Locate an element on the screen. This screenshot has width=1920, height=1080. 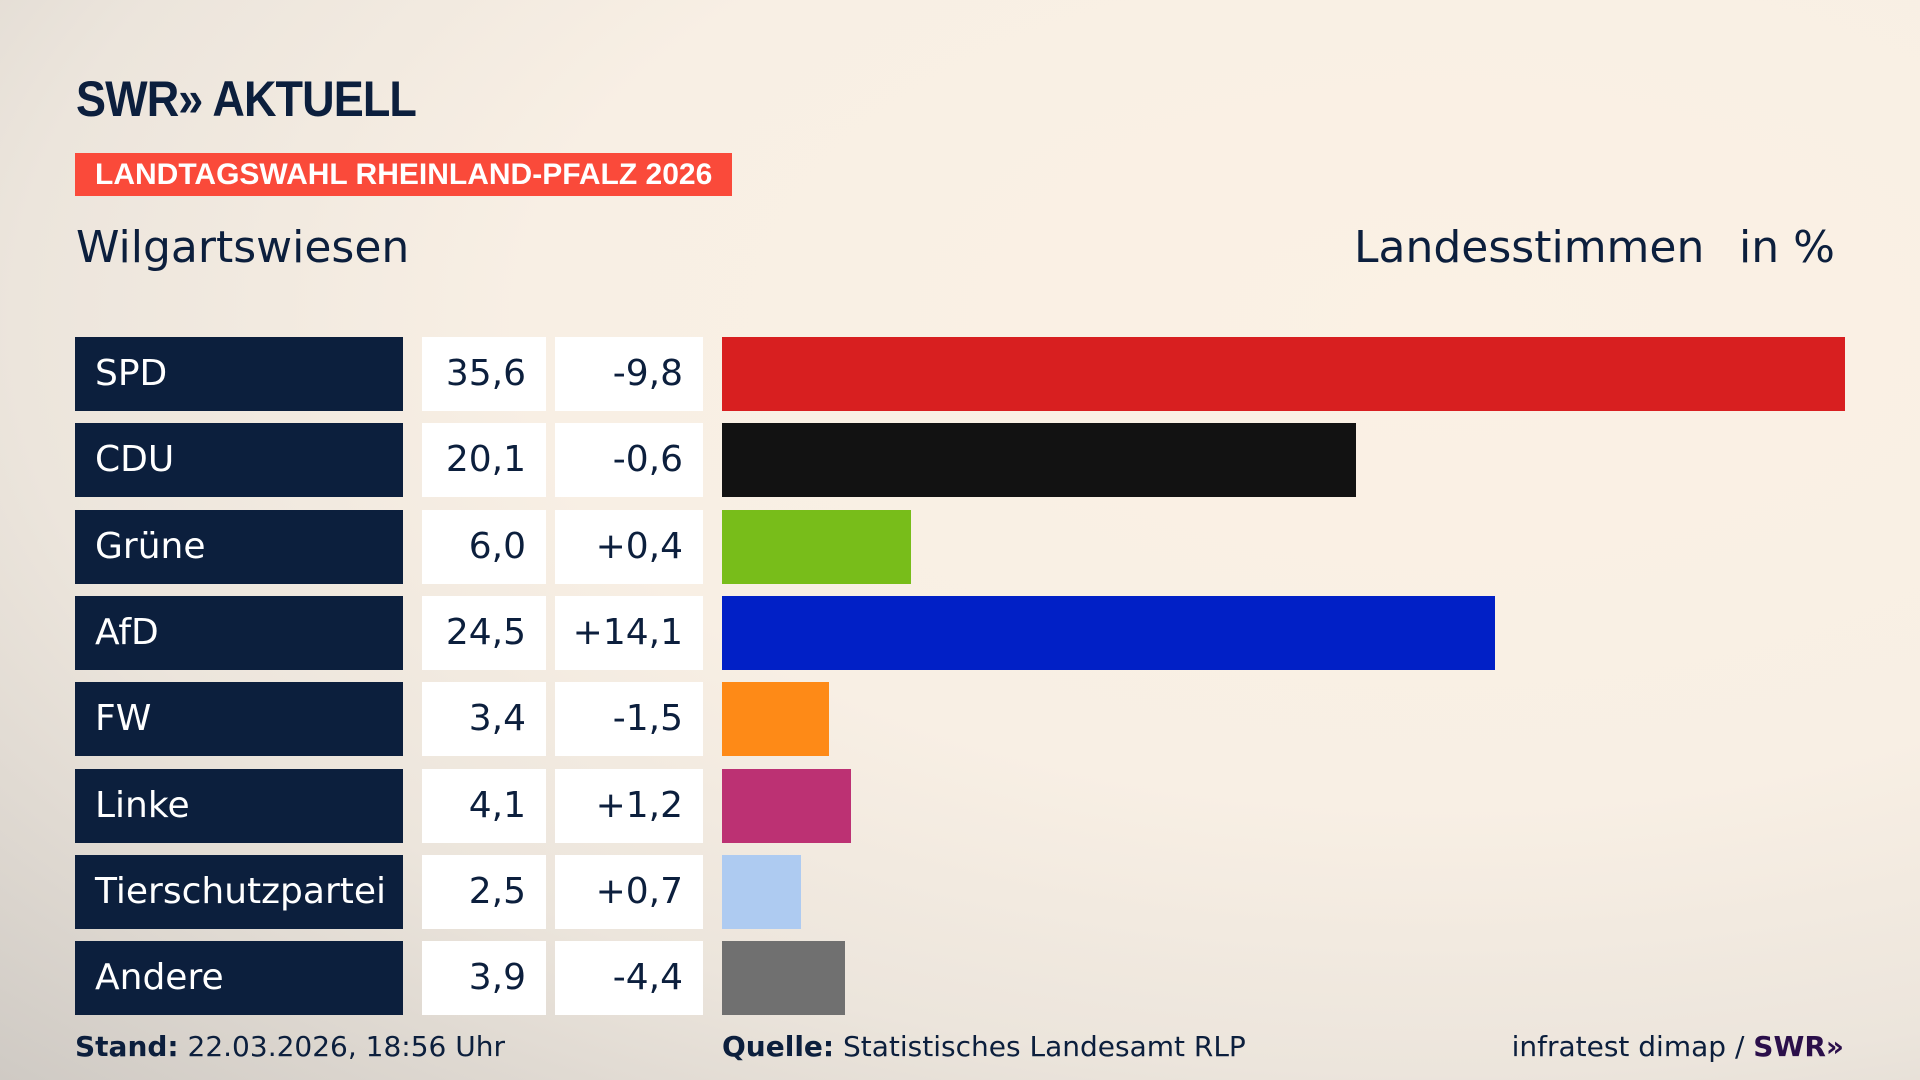
chart-row: Linke 4,1 +1,2 is located at coordinates (960, 805).